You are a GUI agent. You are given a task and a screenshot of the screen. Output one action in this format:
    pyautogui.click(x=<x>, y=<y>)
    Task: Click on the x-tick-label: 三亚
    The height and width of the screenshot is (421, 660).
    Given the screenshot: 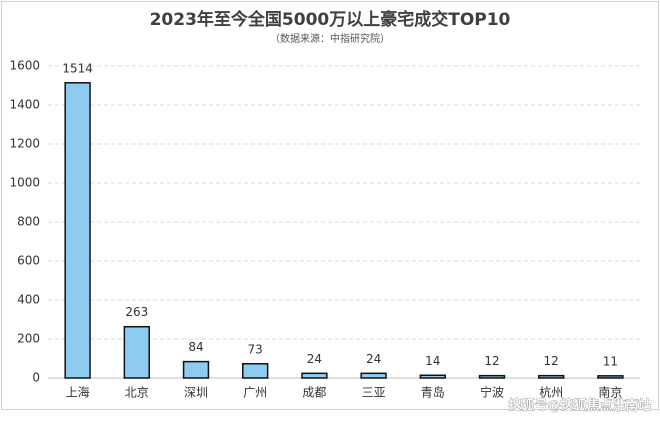 What is the action you would take?
    pyautogui.click(x=374, y=393)
    